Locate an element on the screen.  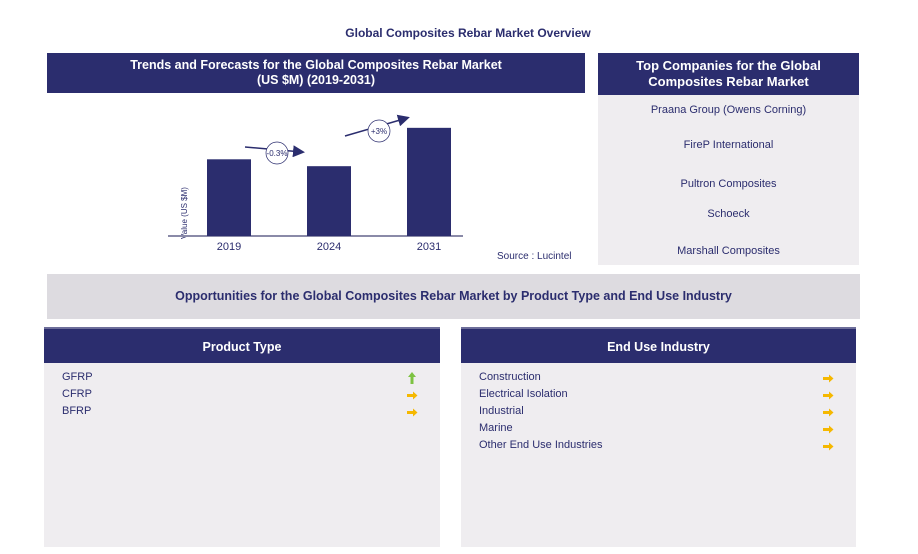
source-note: Source : Lucintel is located at coordinates (534, 256).